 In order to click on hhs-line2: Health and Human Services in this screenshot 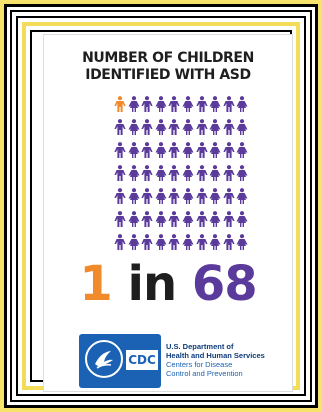, I will do `click(215, 355)`.